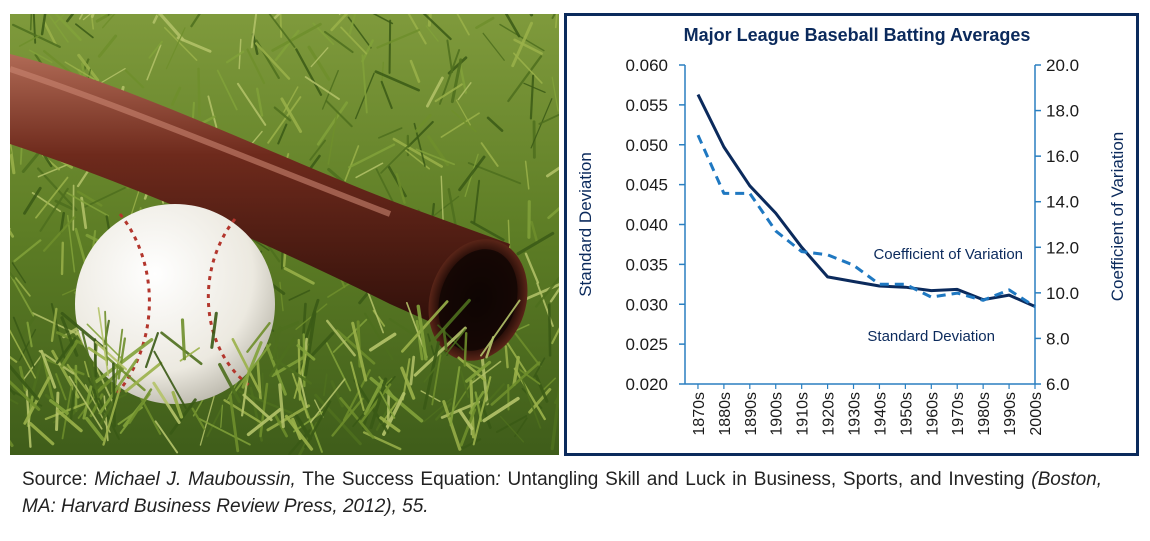  I want to click on y-tick-label-left: 0.040, so click(646, 225).